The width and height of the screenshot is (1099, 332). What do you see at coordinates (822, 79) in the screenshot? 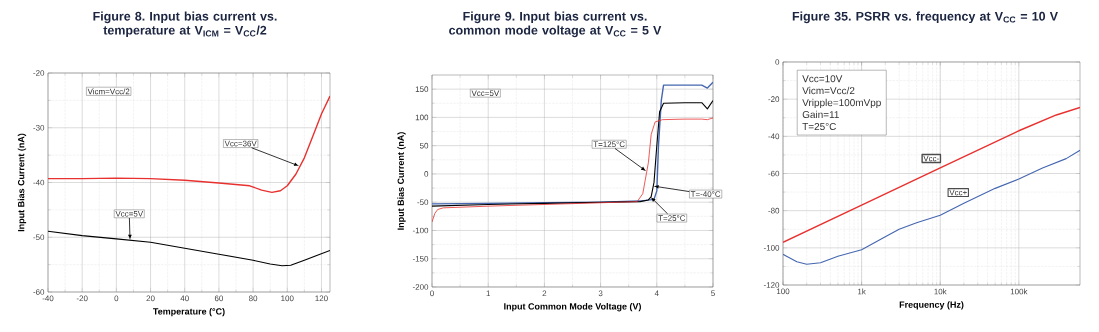
I see `annotation: Vcc=10V` at bounding box center [822, 79].